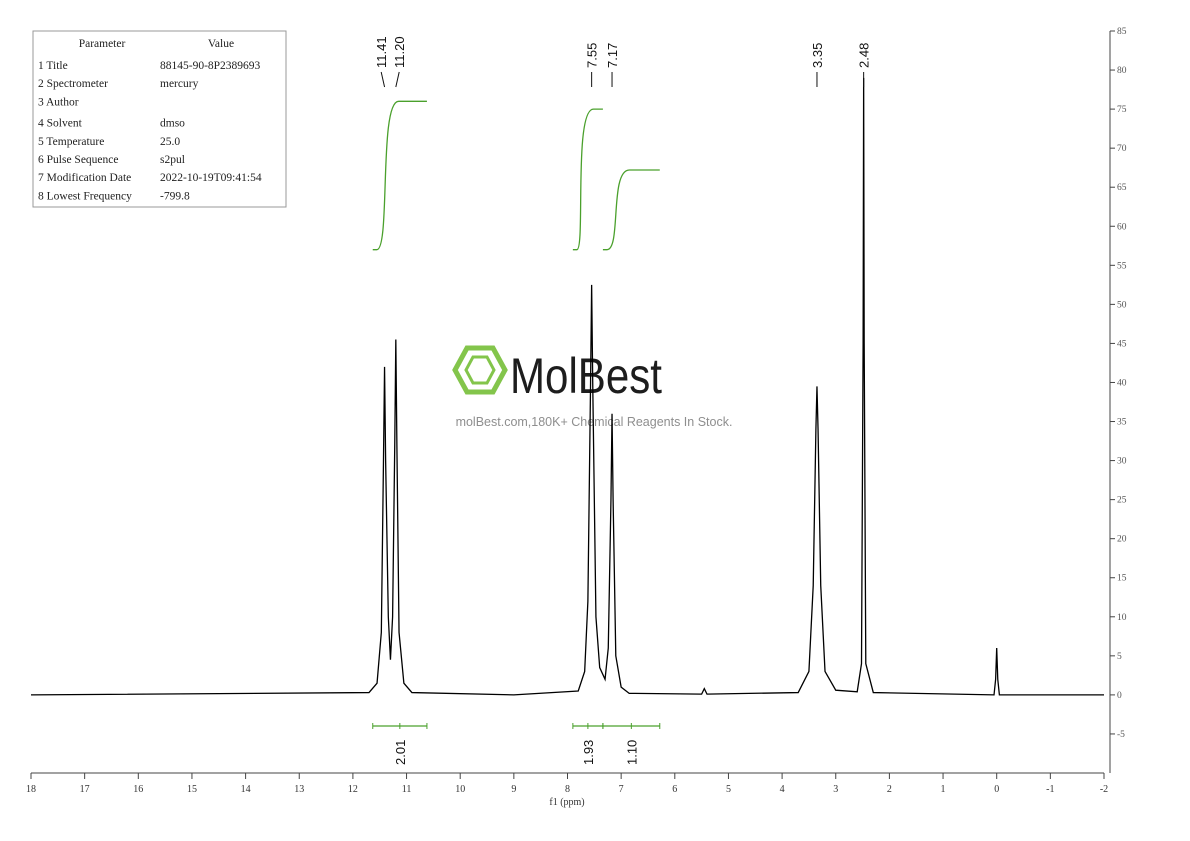  Describe the element at coordinates (172, 124) in the screenshot. I see `table-cell: dmso` at that location.